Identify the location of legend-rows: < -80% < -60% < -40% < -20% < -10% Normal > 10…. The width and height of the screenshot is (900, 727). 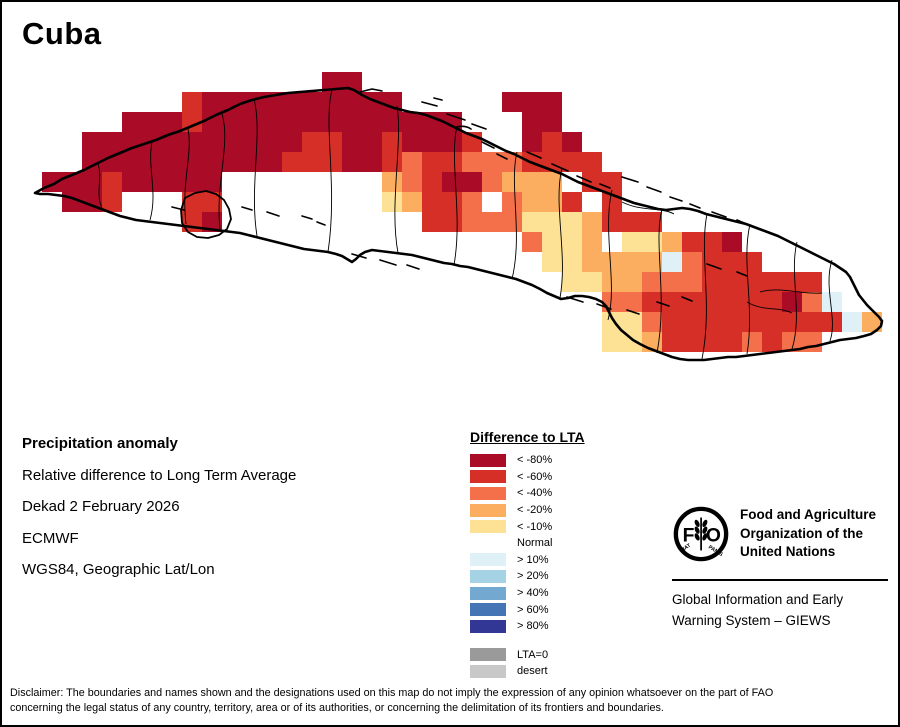
(560, 566).